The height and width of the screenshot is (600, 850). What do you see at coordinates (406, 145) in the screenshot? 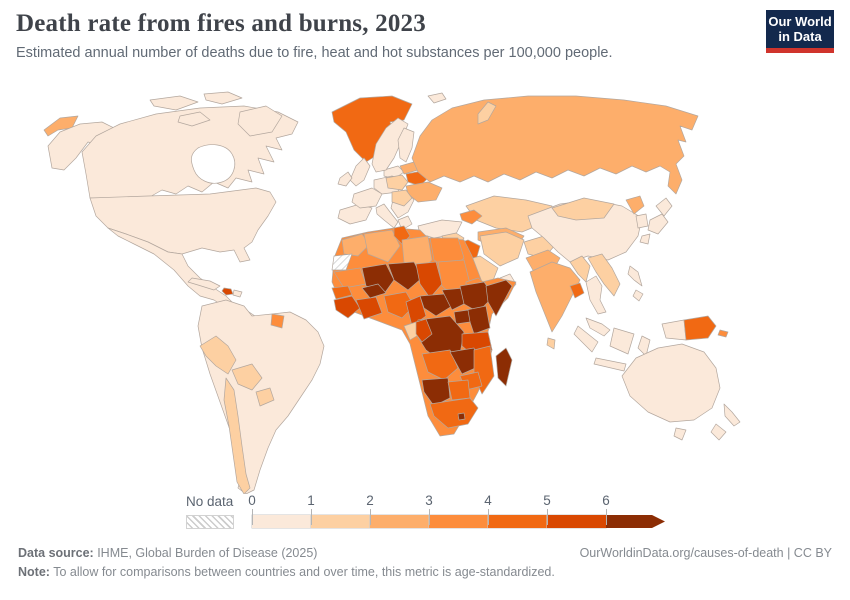
I see `map-region-finland` at bounding box center [406, 145].